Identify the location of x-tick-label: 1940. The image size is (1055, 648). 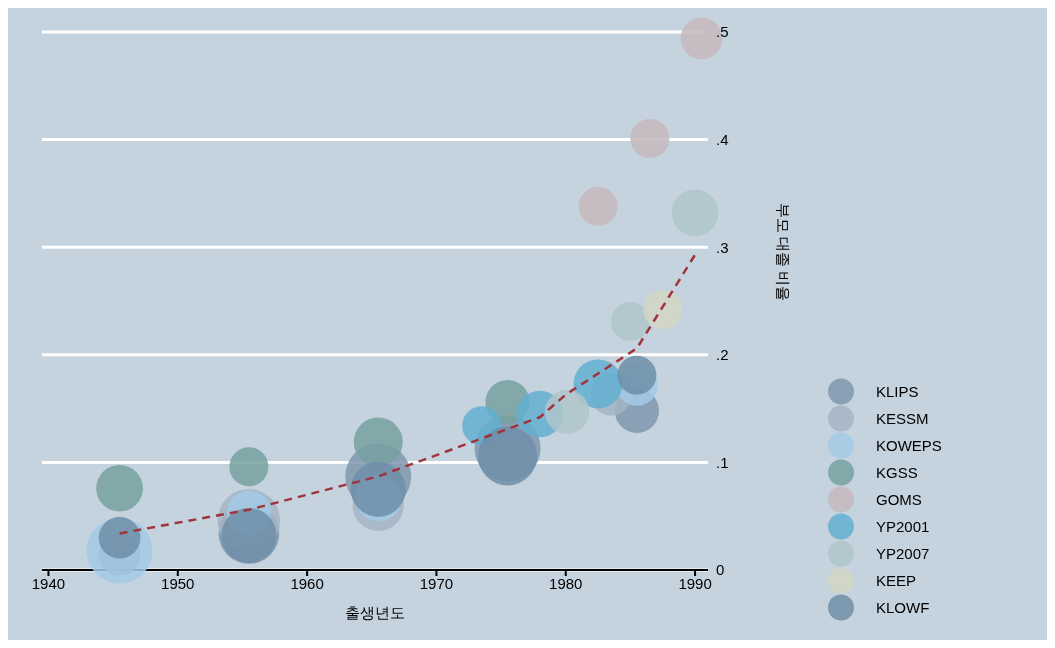
(48, 583).